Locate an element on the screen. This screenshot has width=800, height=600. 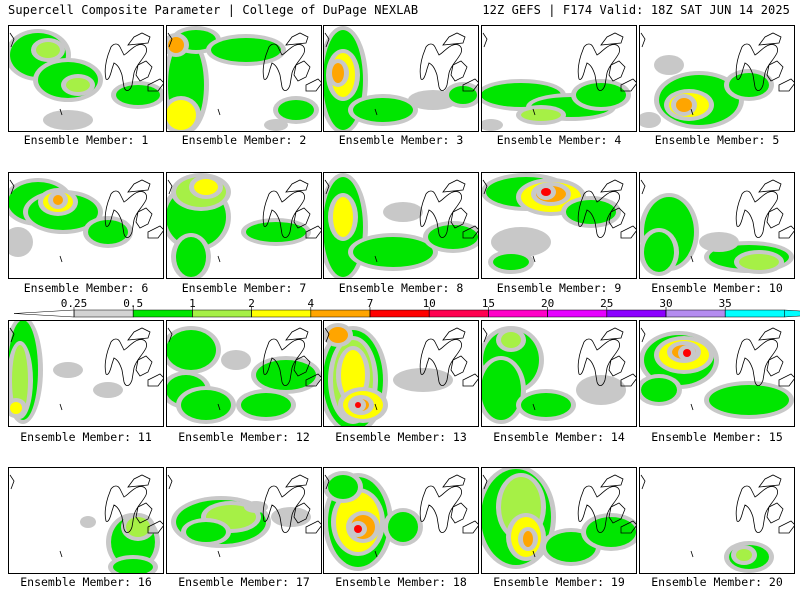
ensemble-member-label: Ensemble Member: 10 is located at coordinates (717, 288).